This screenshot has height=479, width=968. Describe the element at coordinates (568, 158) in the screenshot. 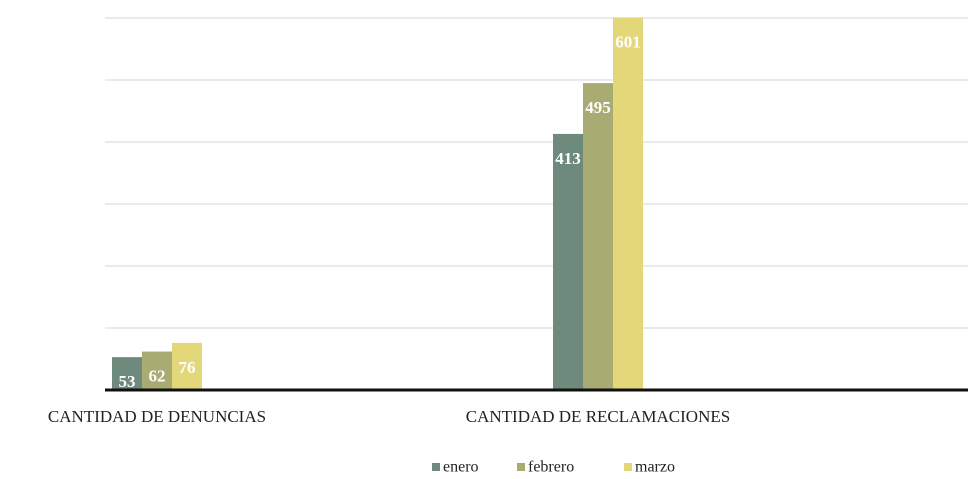

I see `value-label: 413` at that location.